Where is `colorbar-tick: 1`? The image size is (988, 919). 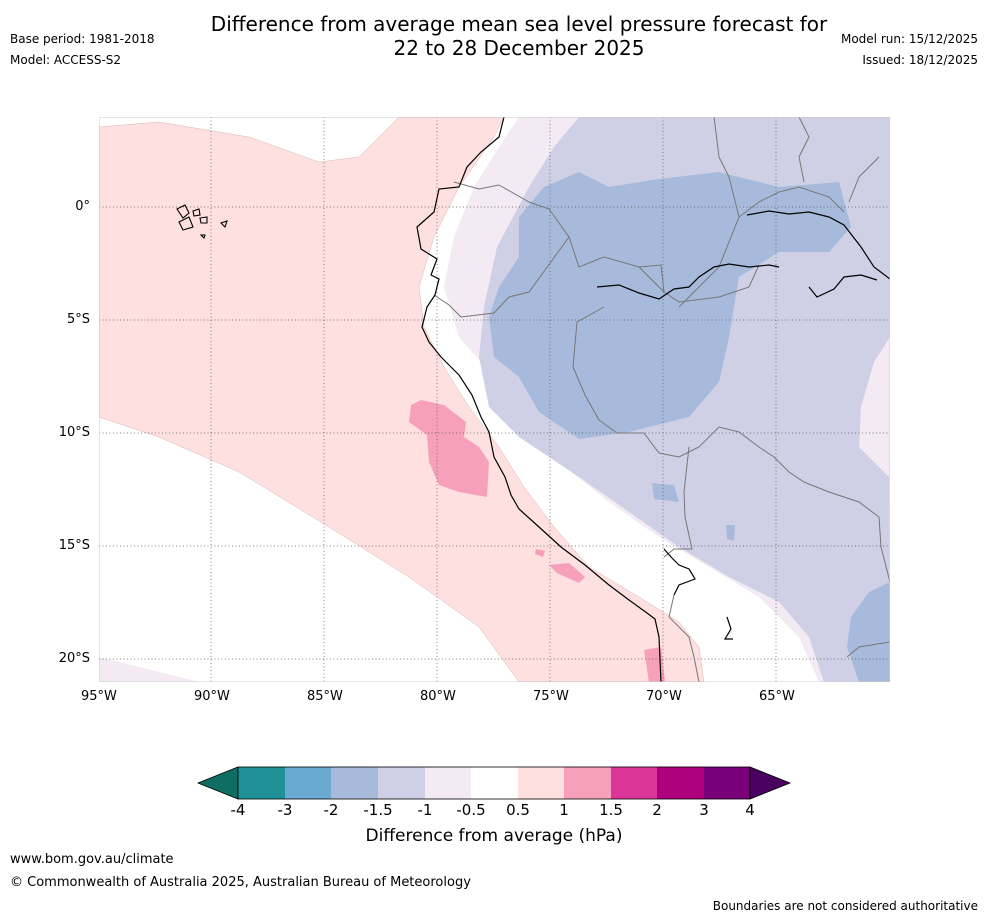 colorbar-tick: 1 is located at coordinates (564, 810).